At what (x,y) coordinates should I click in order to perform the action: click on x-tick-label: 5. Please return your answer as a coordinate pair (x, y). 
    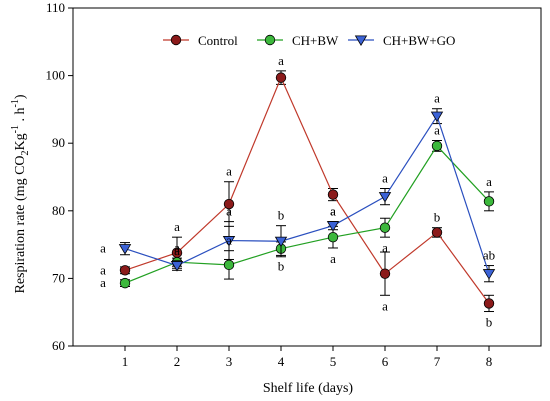
    Looking at the image, I should click on (333, 361).